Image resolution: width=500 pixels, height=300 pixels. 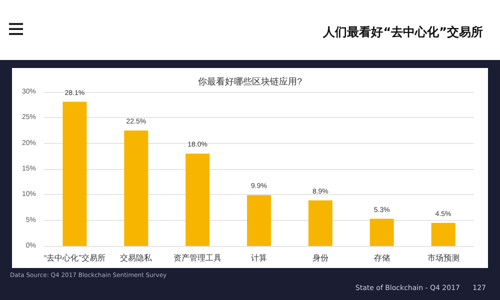 What do you see at coordinates (198, 258) in the screenshot?
I see `x-tick-label: 资产管理工具` at bounding box center [198, 258].